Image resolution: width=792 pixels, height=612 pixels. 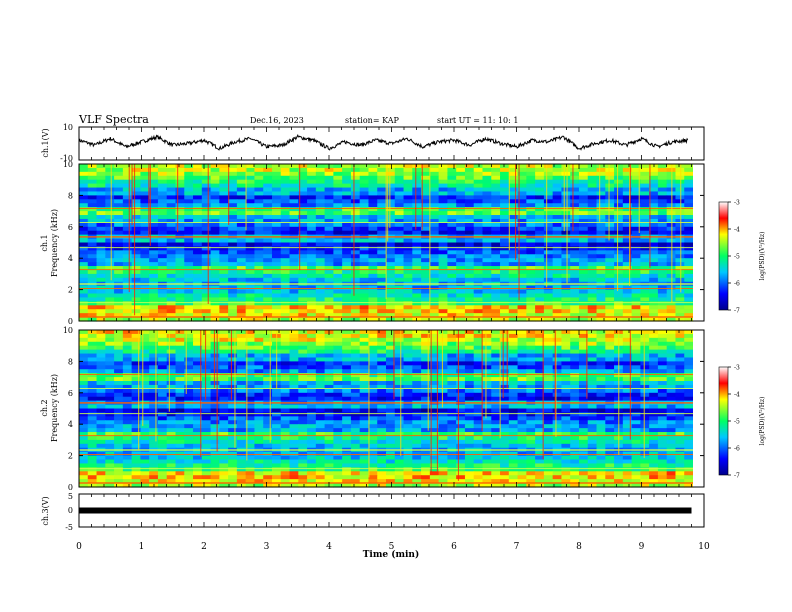 I want to click on ch2-spec-ytick-6: 6, so click(x=70, y=393).